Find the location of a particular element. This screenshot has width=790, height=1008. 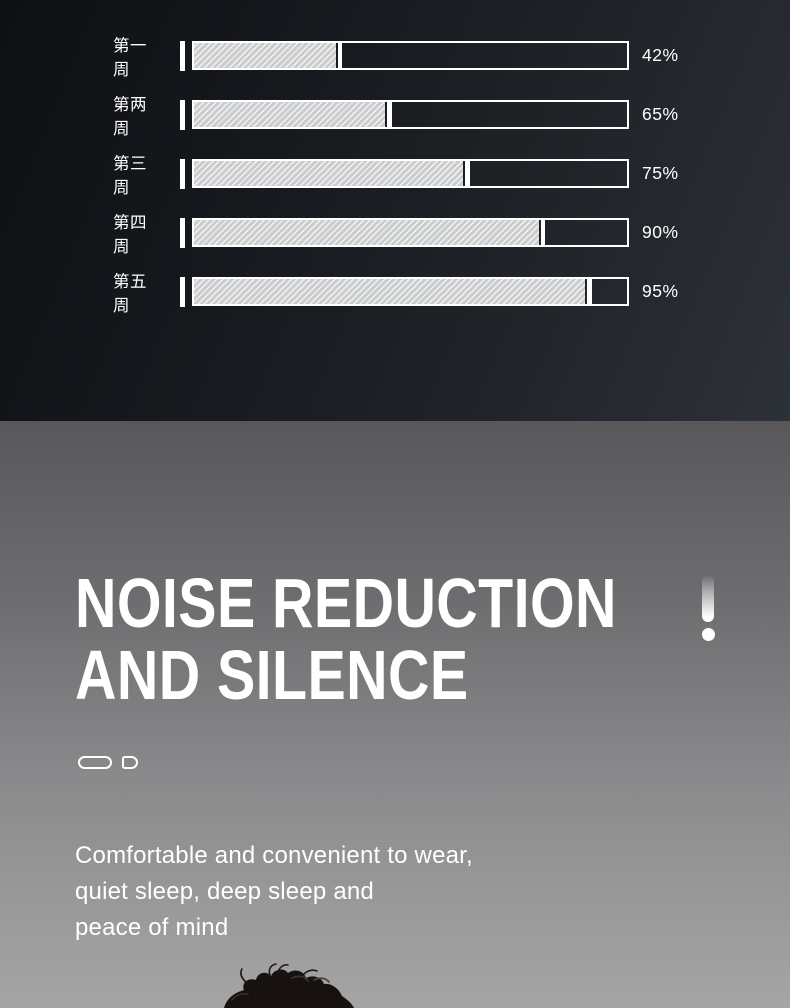

exclamation-icon is located at coordinates (708, 608).